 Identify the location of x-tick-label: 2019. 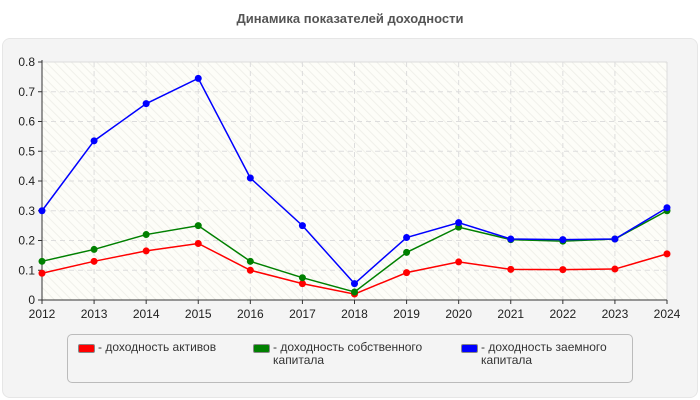
(406, 314).